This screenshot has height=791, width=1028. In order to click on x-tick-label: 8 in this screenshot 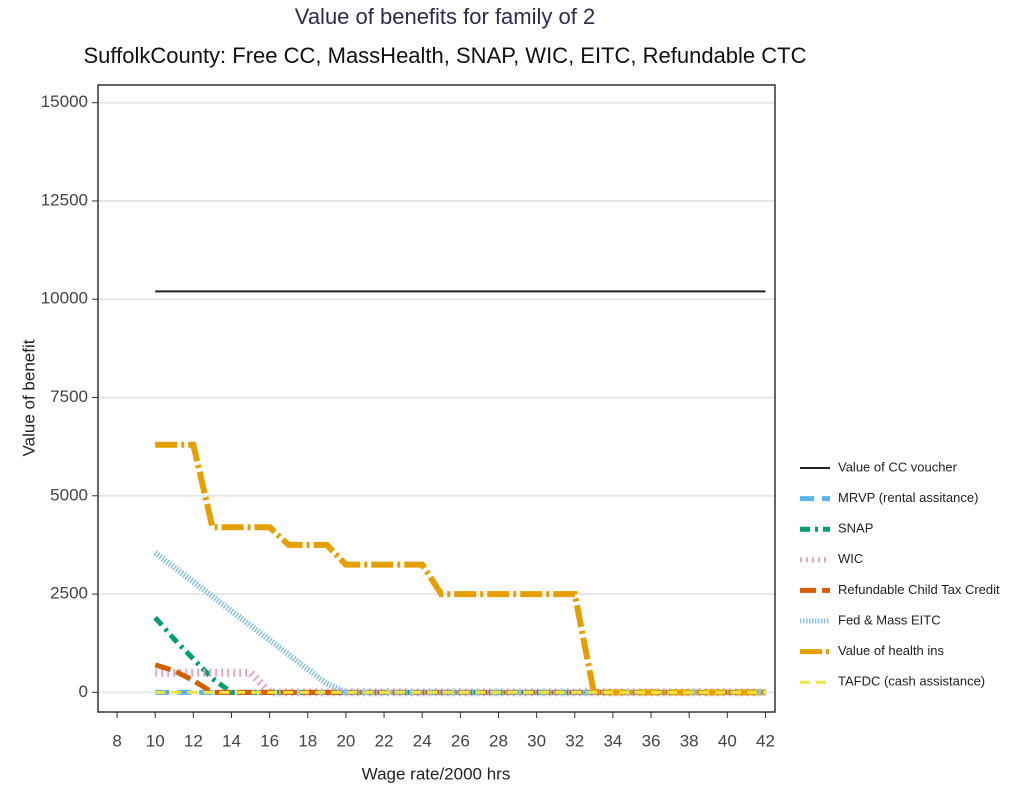, I will do `click(116, 740)`.